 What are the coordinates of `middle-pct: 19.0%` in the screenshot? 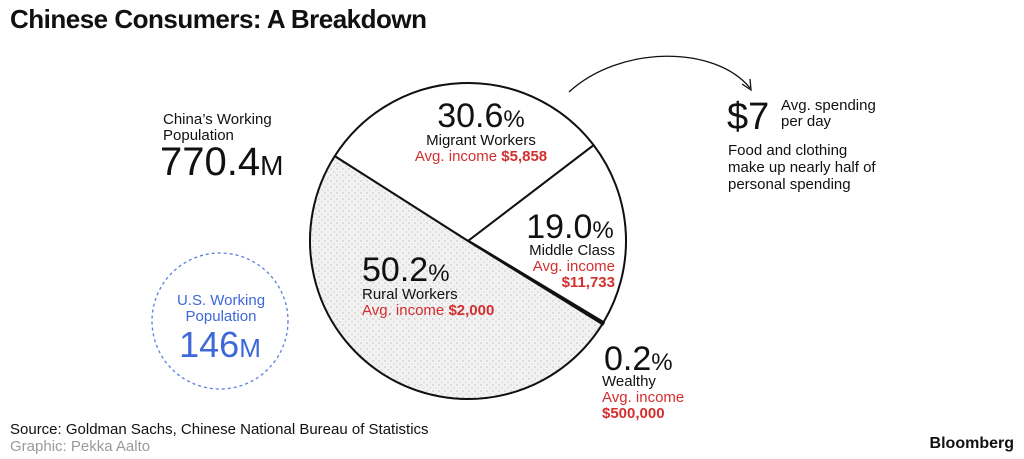 It's located at (570, 227).